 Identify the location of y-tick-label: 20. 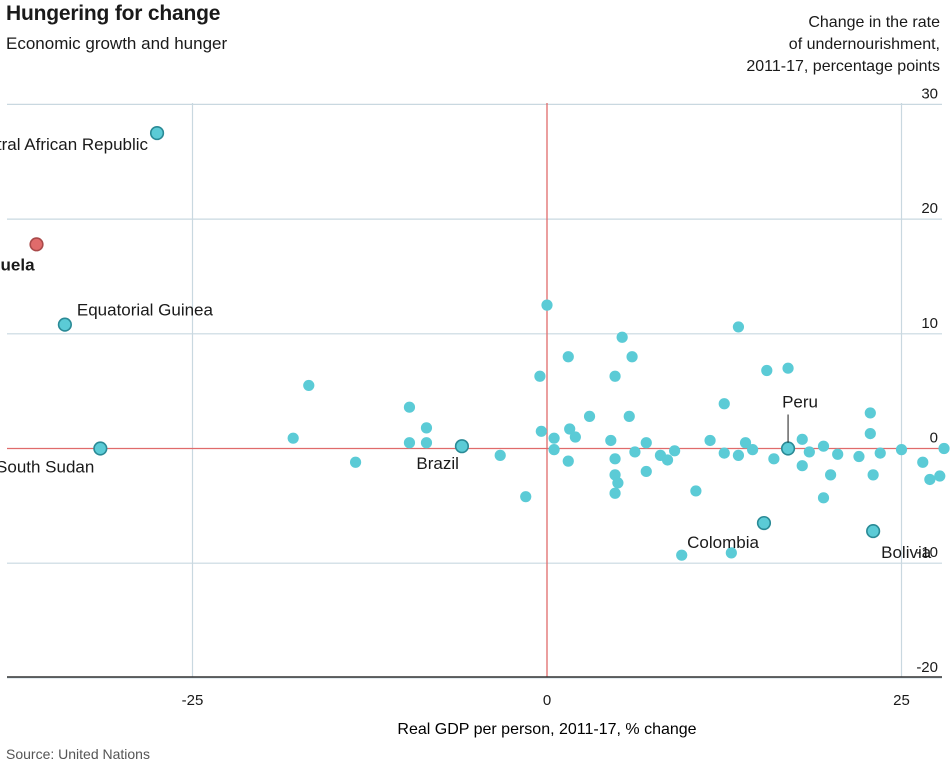
(929, 208).